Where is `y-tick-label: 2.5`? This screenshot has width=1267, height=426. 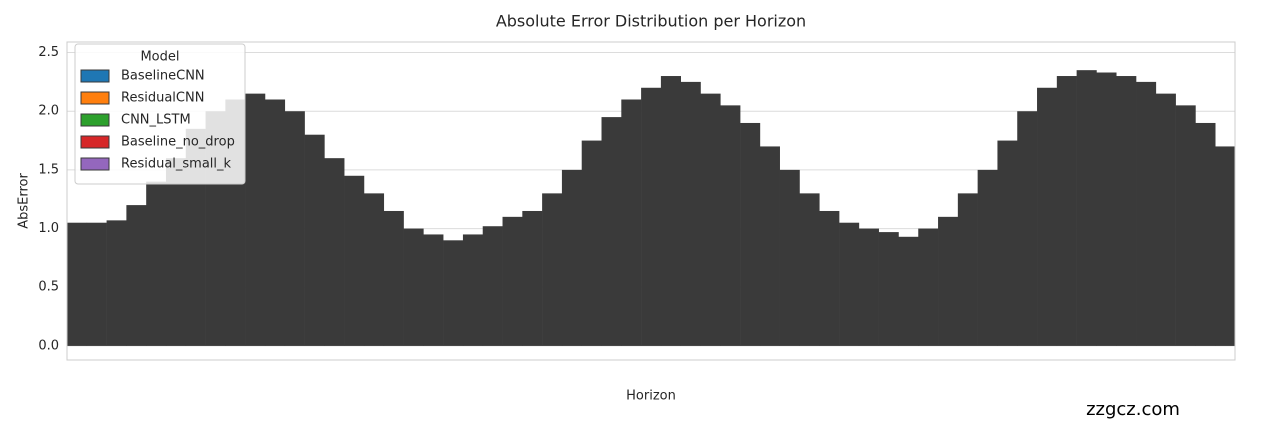 y-tick-label: 2.5 is located at coordinates (48, 52).